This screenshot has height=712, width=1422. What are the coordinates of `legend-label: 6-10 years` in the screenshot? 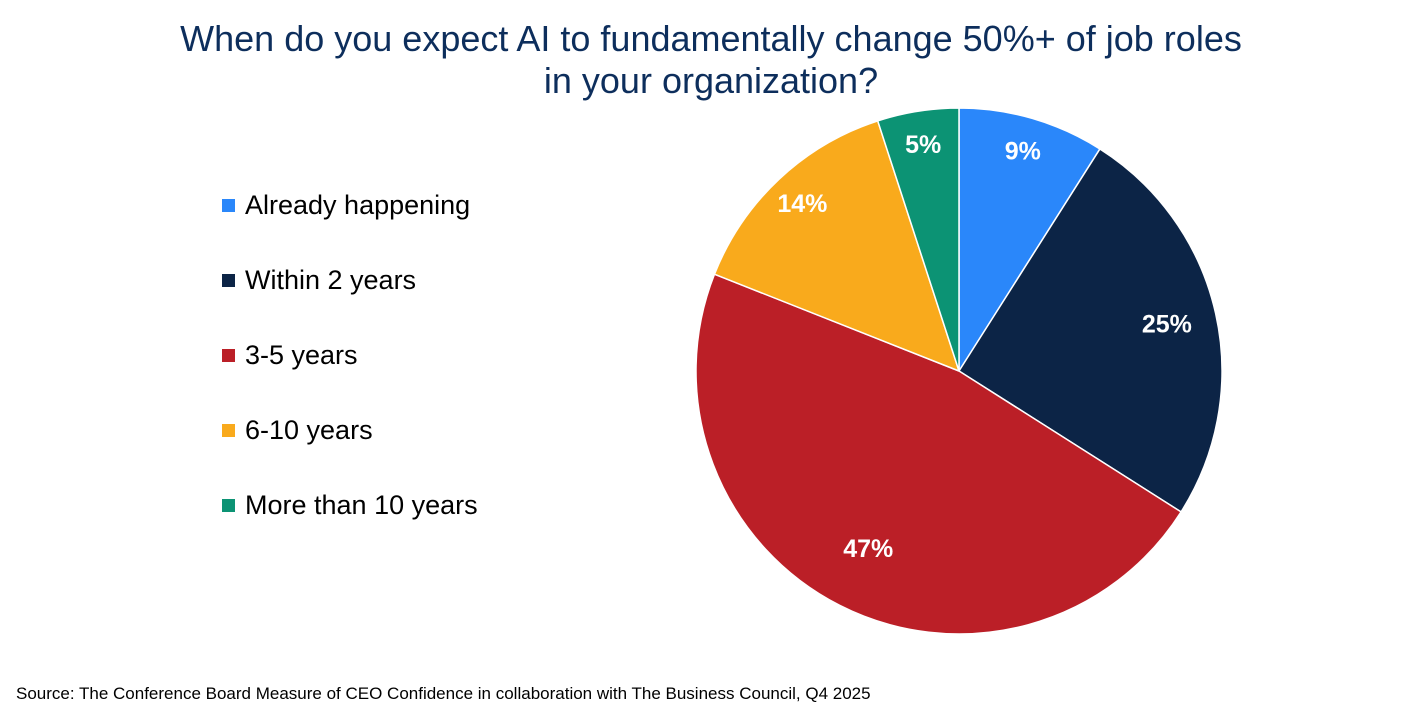 It's located at (309, 429).